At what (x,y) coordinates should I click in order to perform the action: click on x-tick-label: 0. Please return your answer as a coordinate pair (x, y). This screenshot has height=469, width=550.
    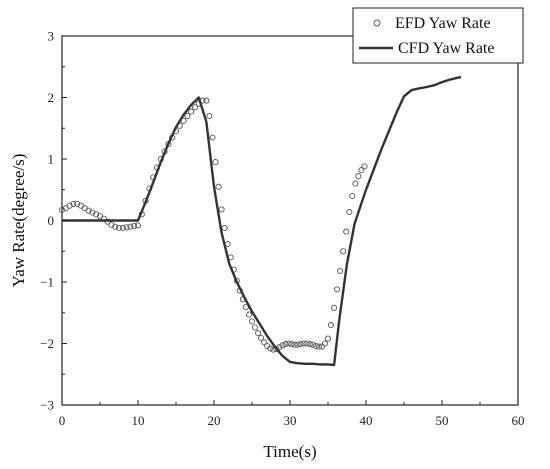
    Looking at the image, I should click on (62, 420).